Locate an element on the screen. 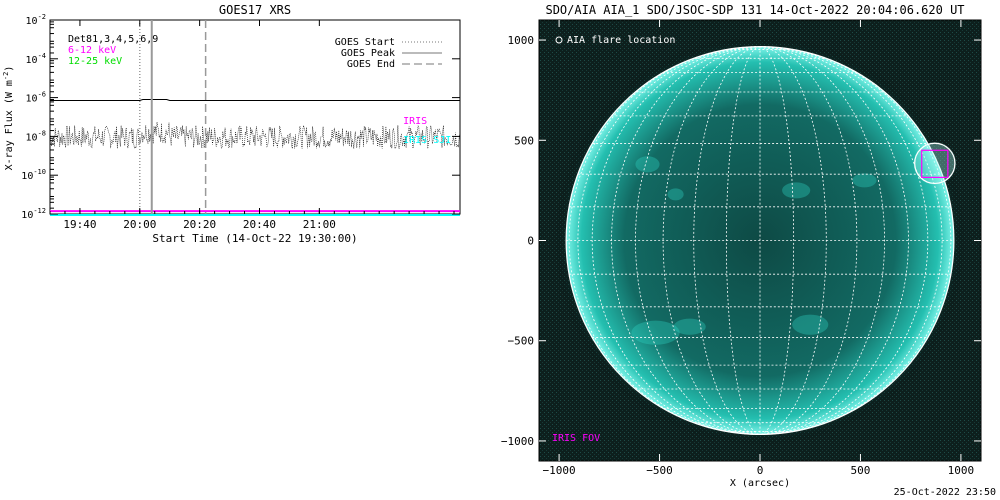  goes-y-tick-label: 10⁻⁸ is located at coordinates (36, 136).